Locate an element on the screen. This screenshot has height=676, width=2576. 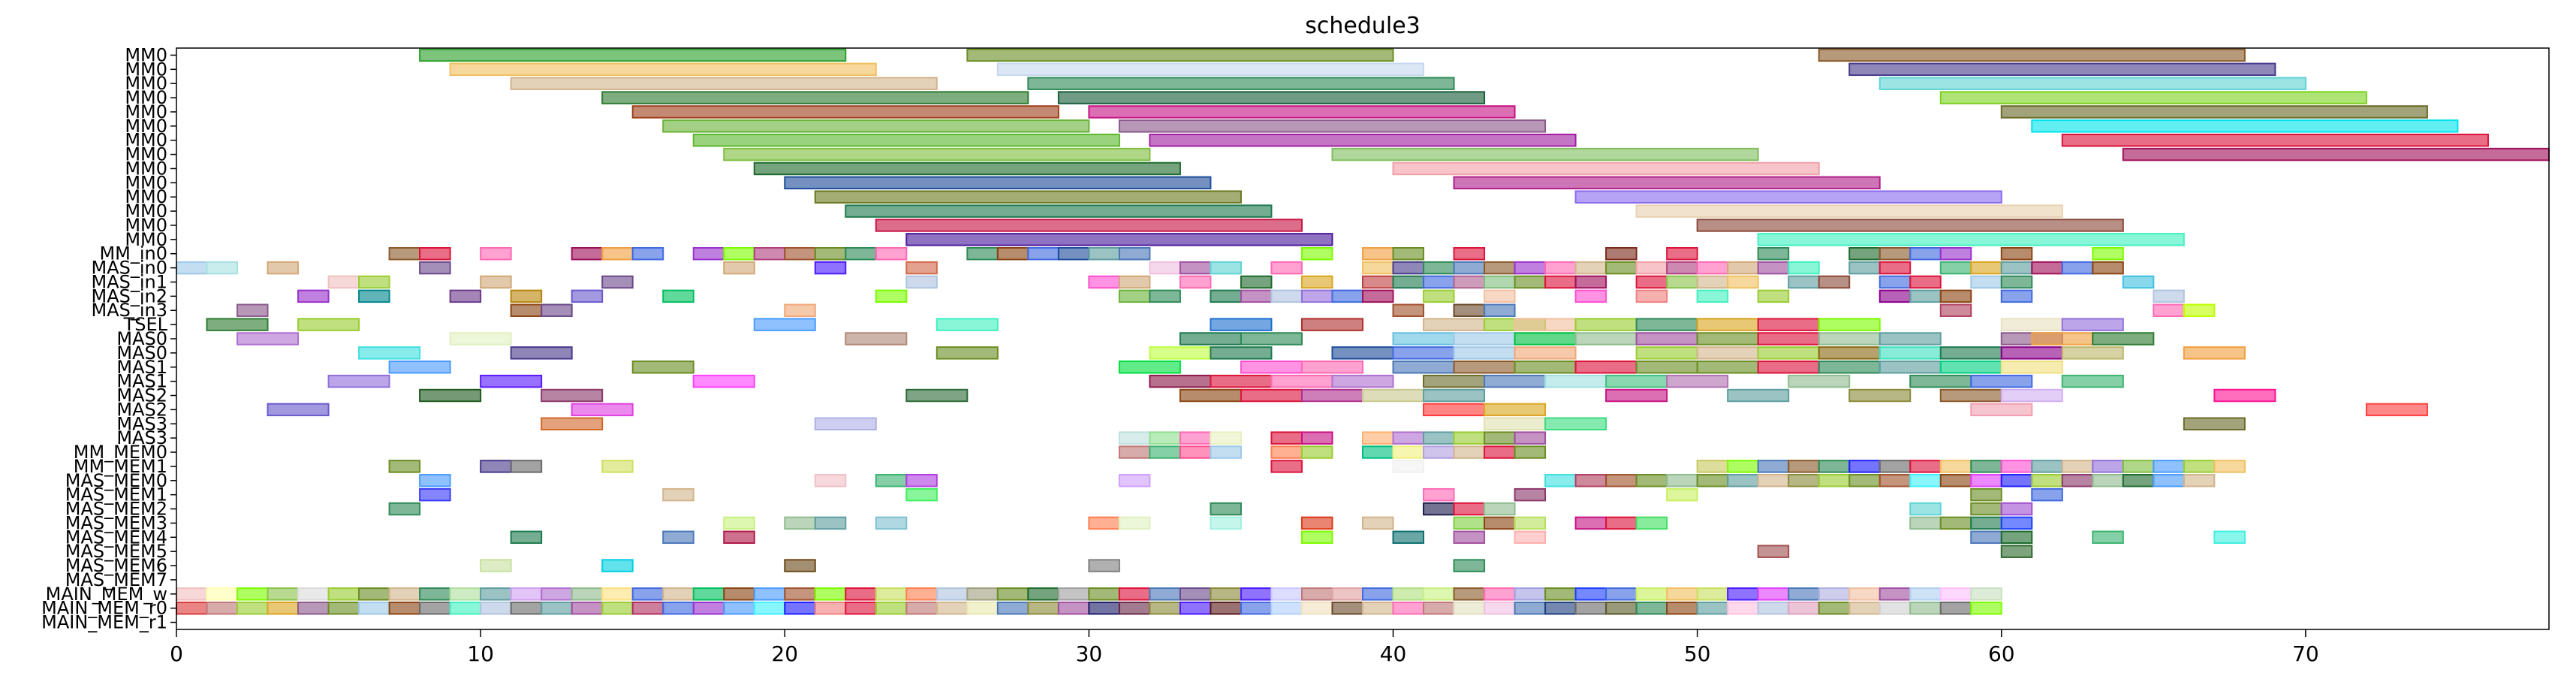
y-tick-label: MAS_MEM1 is located at coordinates (116, 494).